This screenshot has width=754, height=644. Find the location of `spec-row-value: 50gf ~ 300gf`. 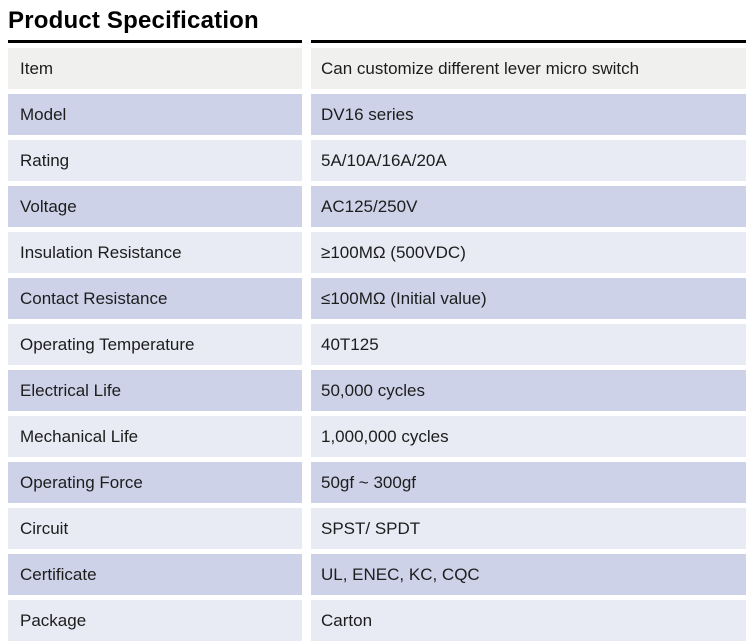

spec-row-value: 50gf ~ 300gf is located at coordinates (528, 482).